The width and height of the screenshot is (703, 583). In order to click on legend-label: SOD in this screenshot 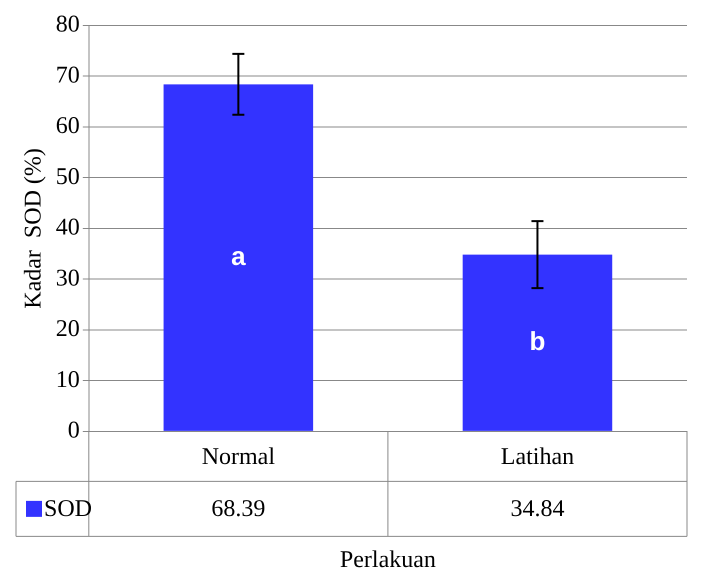, I will do `click(68, 509)`.